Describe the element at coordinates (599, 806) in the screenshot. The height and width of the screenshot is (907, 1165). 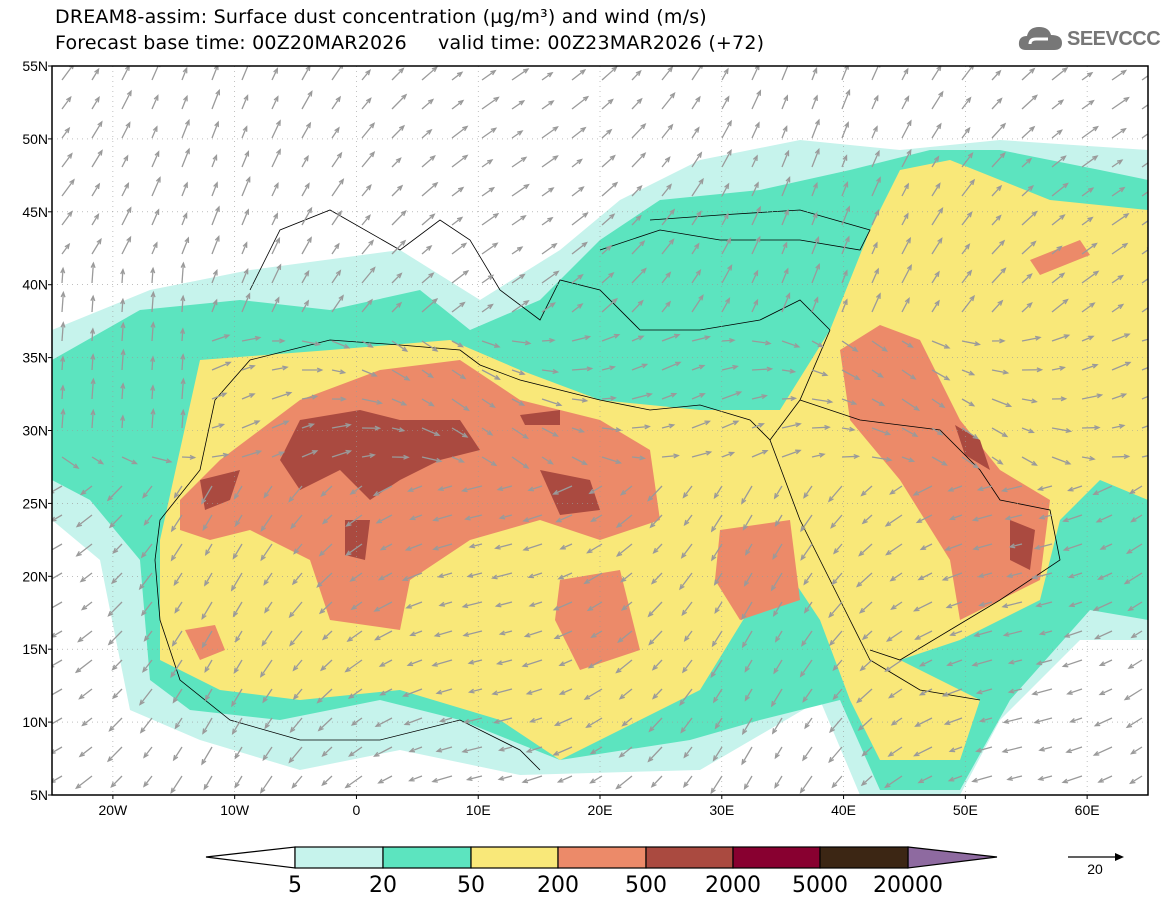
I see `longitude-labels: 20W 10W 0 10E 20E 30E 40E 50E 60E` at that location.